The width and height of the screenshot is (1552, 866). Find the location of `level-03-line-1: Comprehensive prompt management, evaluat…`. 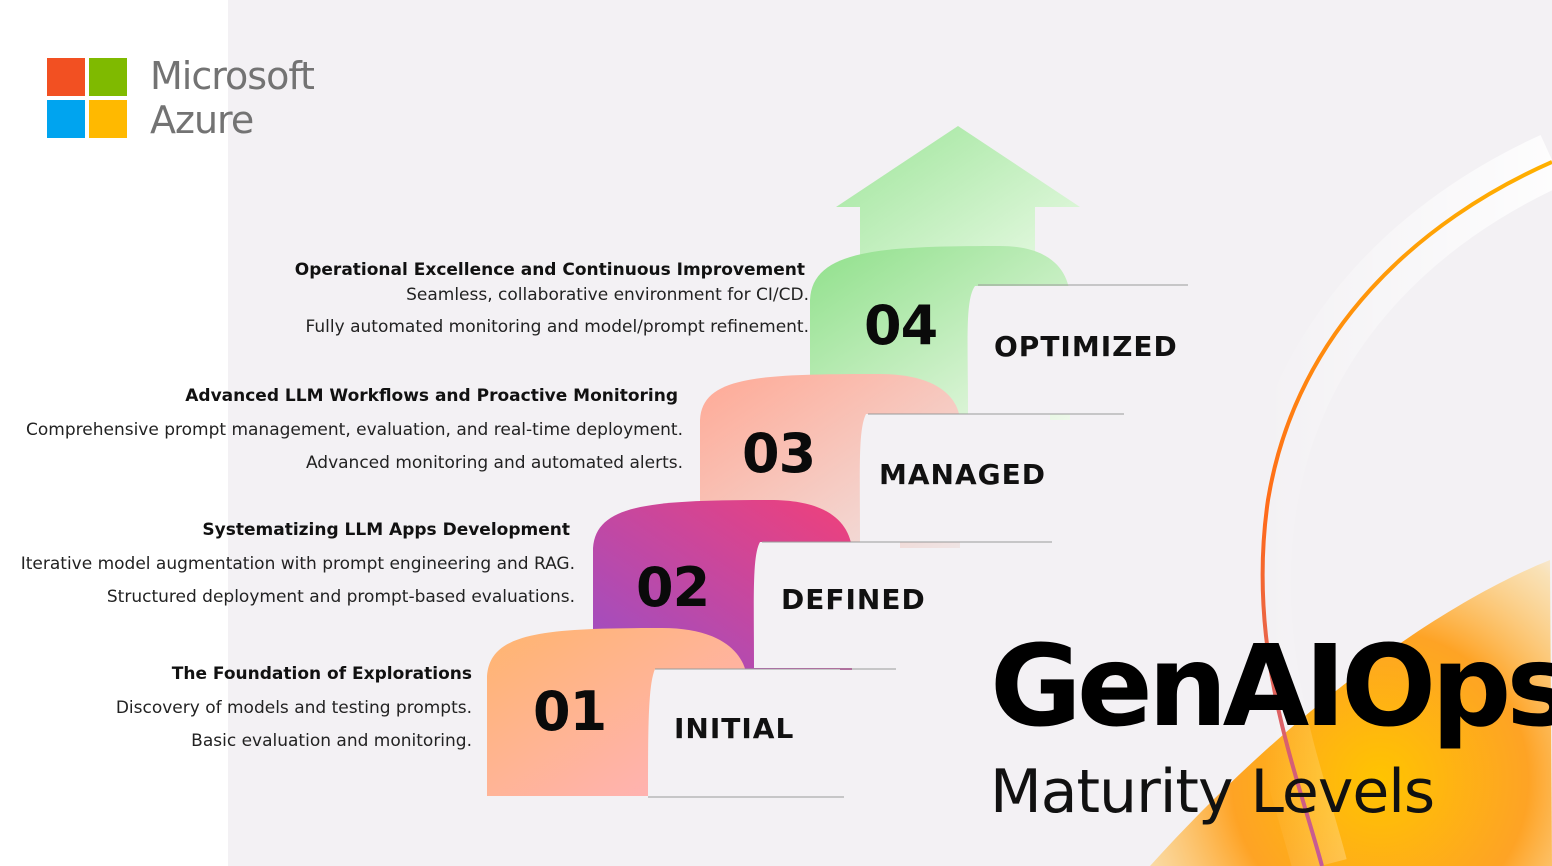

level-03-line-1: Comprehensive prompt management, evaluat… is located at coordinates (354, 430).